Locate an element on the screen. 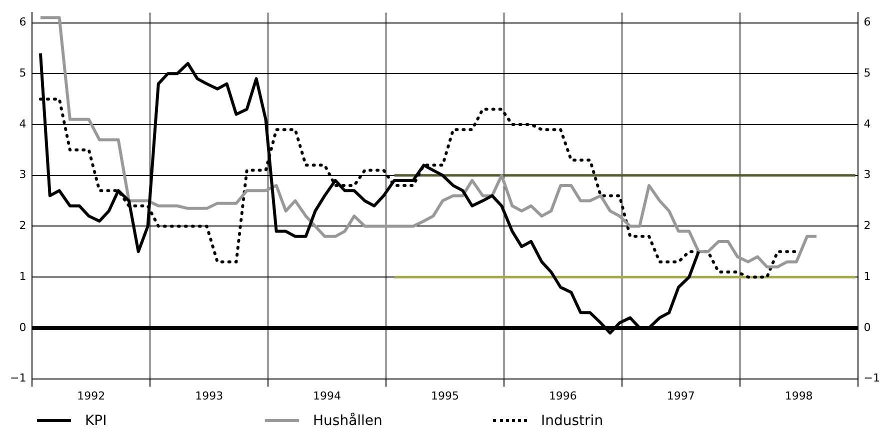 Image resolution: width=890 pixels, height=435 pixels. y2-tick-label: 4 is located at coordinates (867, 123).